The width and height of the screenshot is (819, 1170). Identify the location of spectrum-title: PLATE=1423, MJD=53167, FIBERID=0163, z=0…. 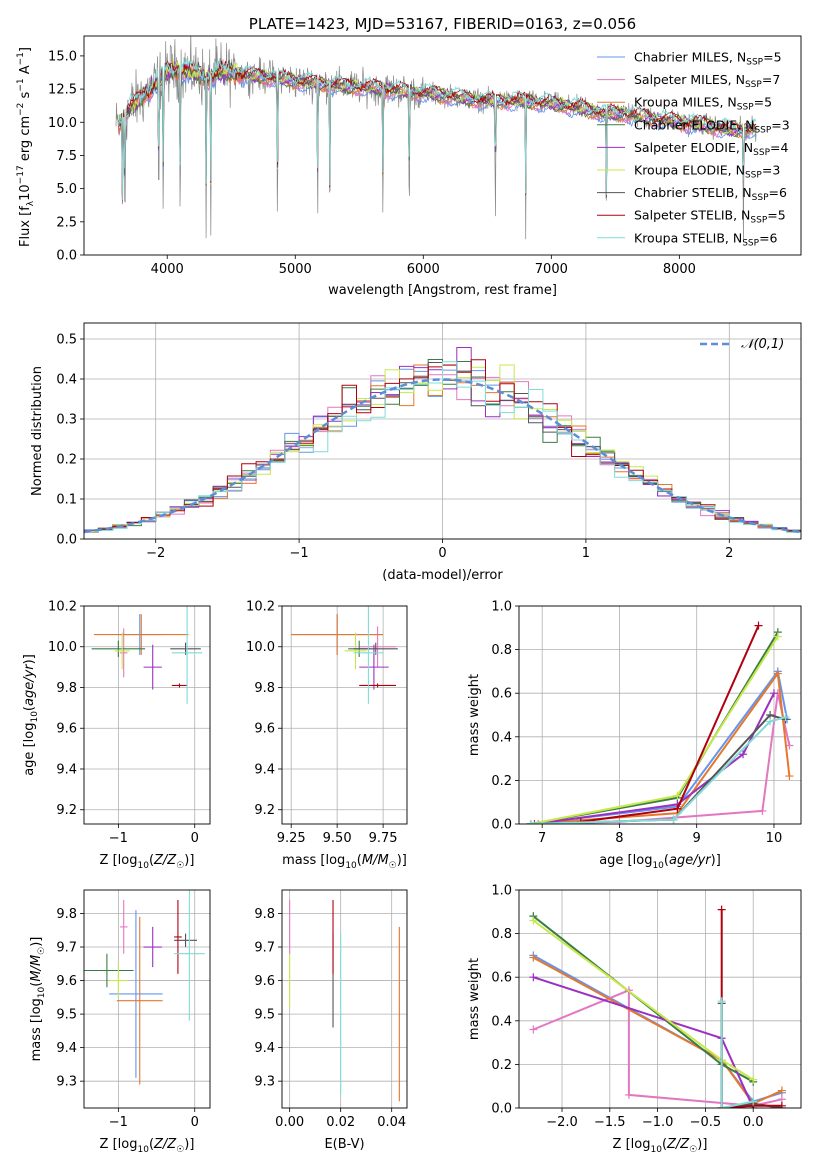
(442, 24).